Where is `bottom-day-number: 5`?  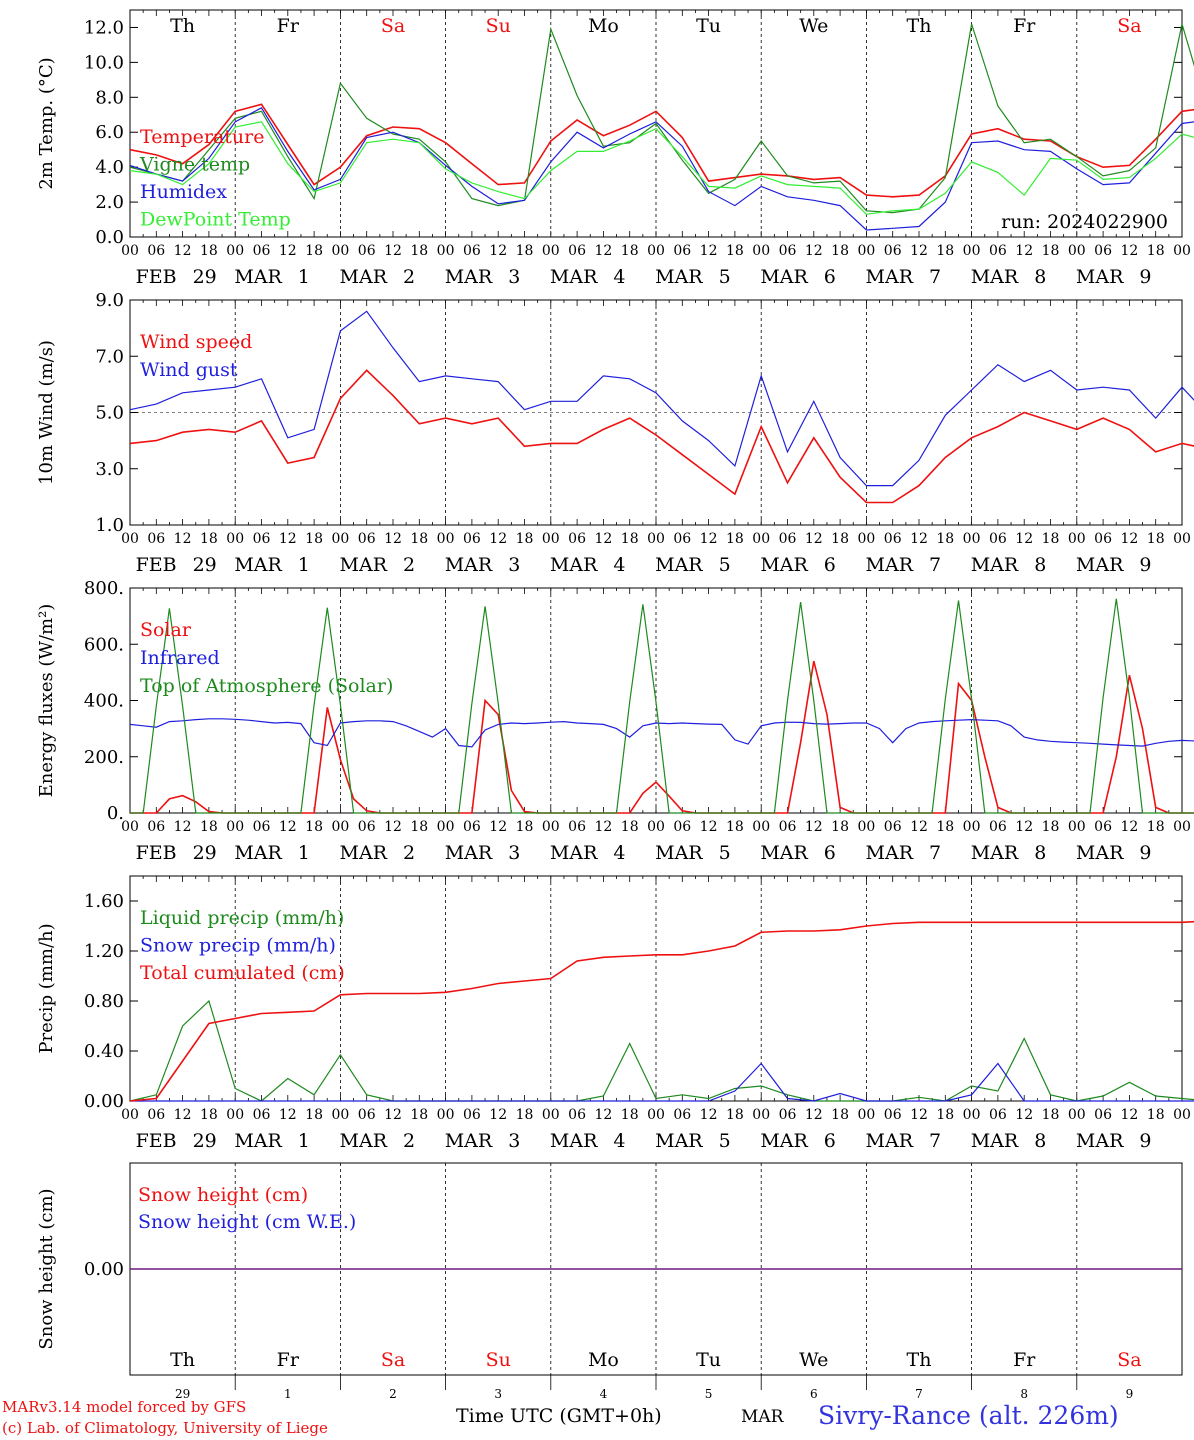
bottom-day-number: 5 is located at coordinates (709, 1394).